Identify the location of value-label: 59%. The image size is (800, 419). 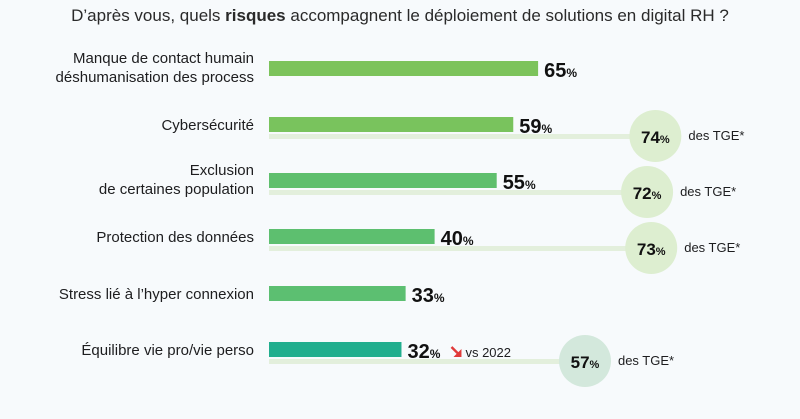
(535, 127).